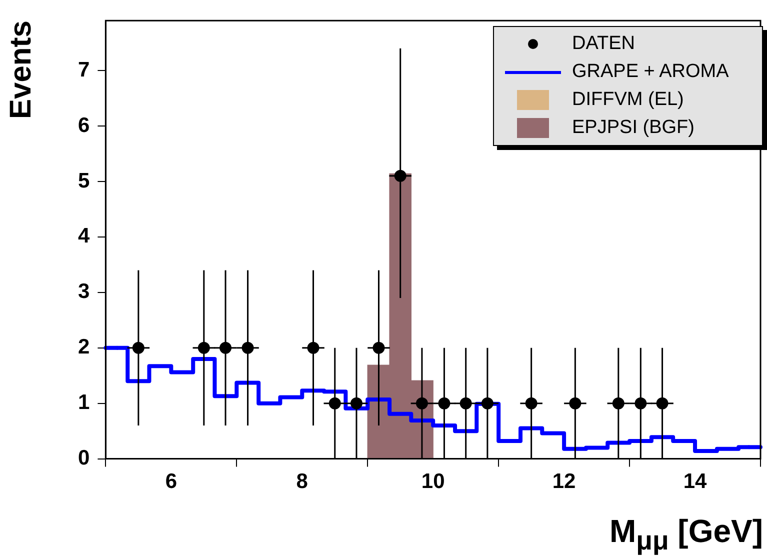  I want to click on y-tick-label: 0, so click(84, 458).